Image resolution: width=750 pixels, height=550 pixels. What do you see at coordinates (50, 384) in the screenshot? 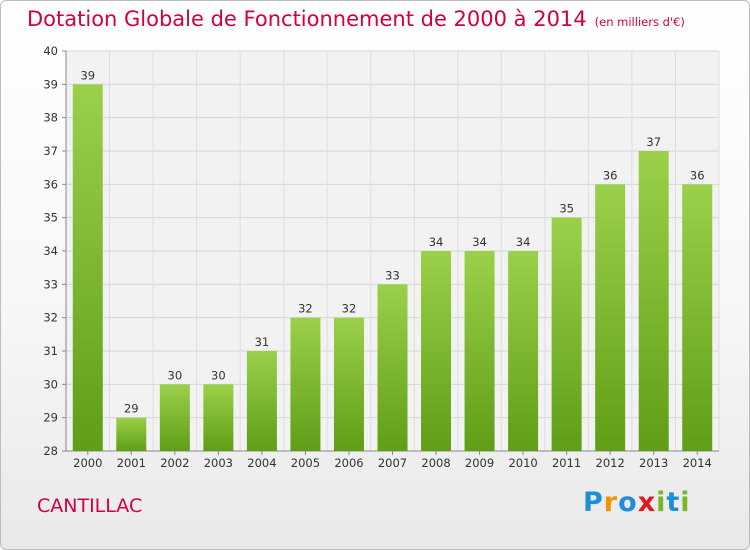
I see `y-tick-label: 30` at bounding box center [50, 384].